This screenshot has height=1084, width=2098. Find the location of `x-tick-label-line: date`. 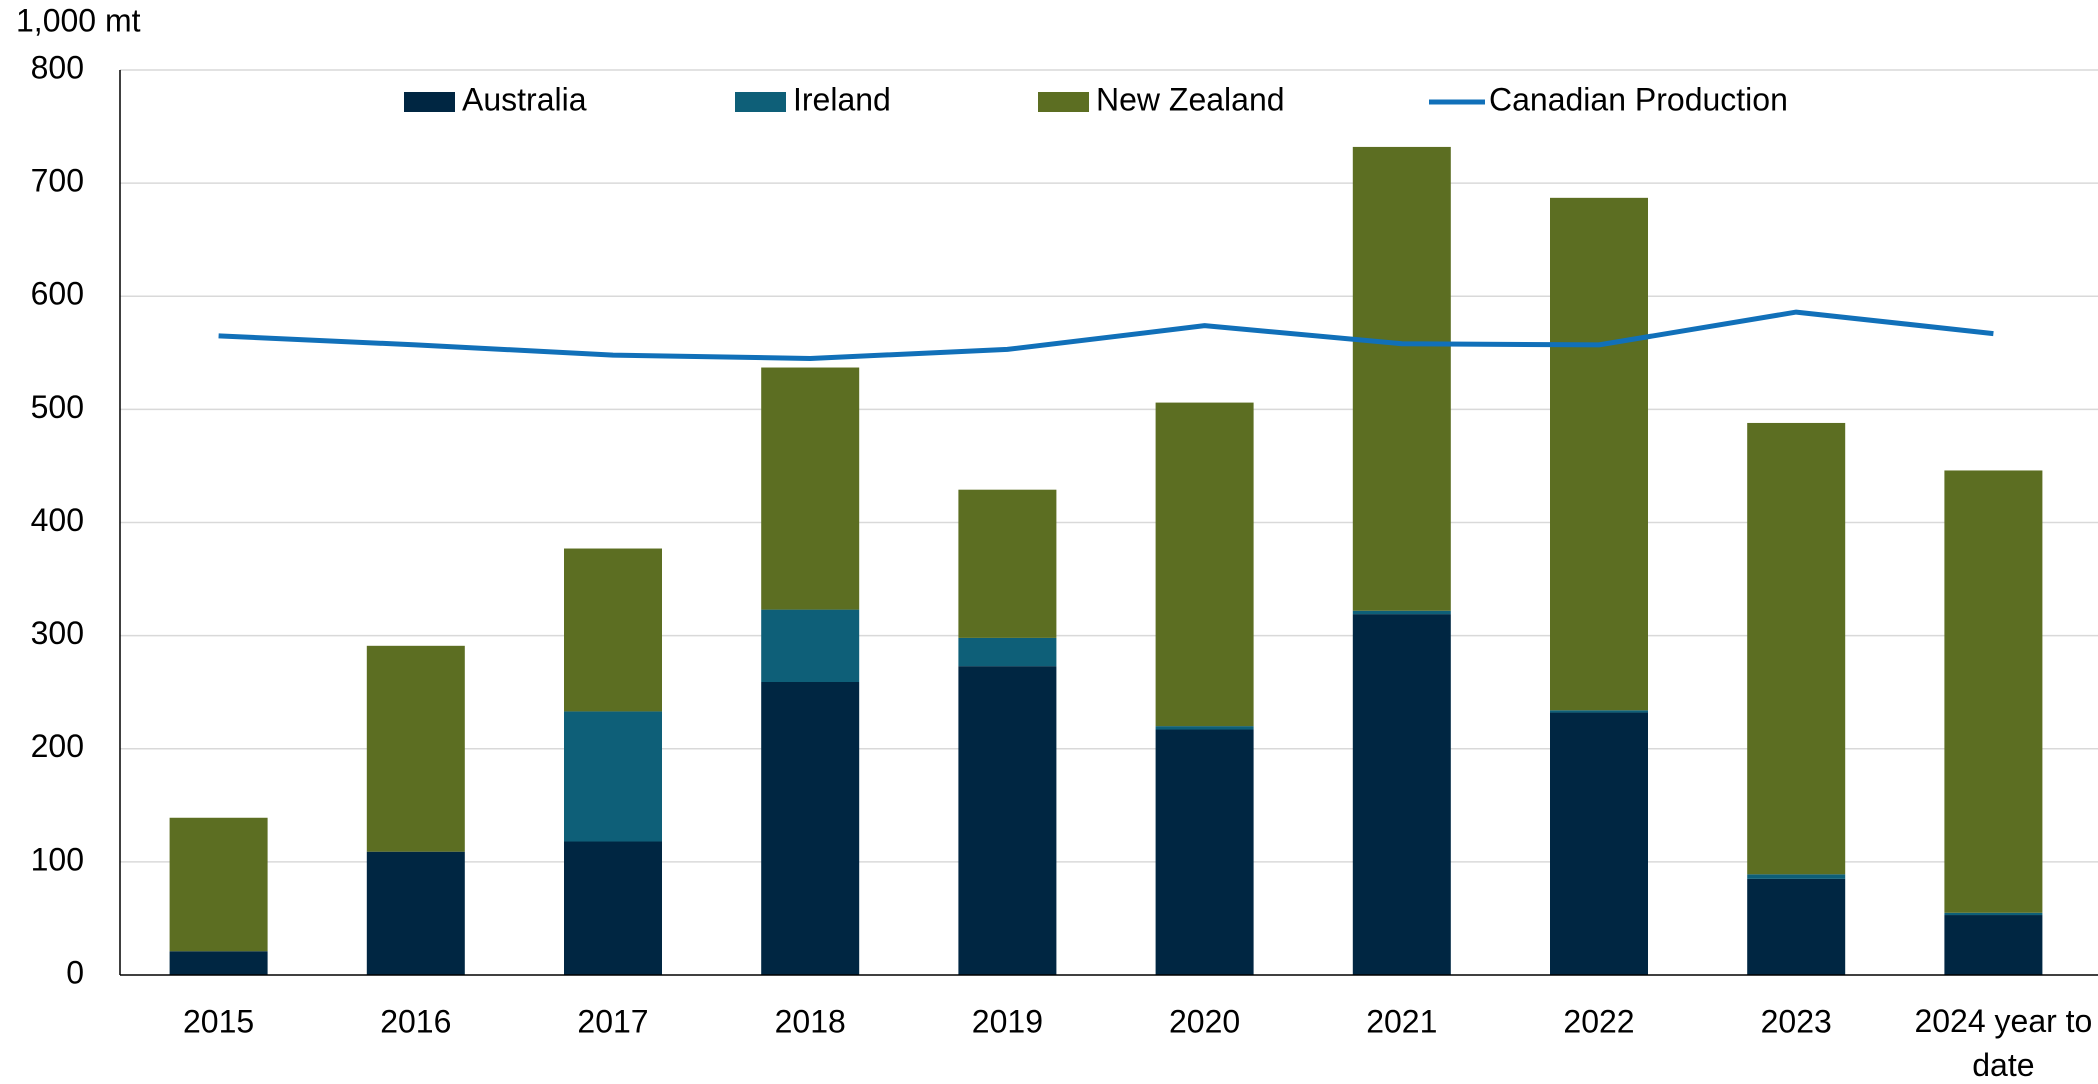

x-tick-label-line: date is located at coordinates (2003, 1065).